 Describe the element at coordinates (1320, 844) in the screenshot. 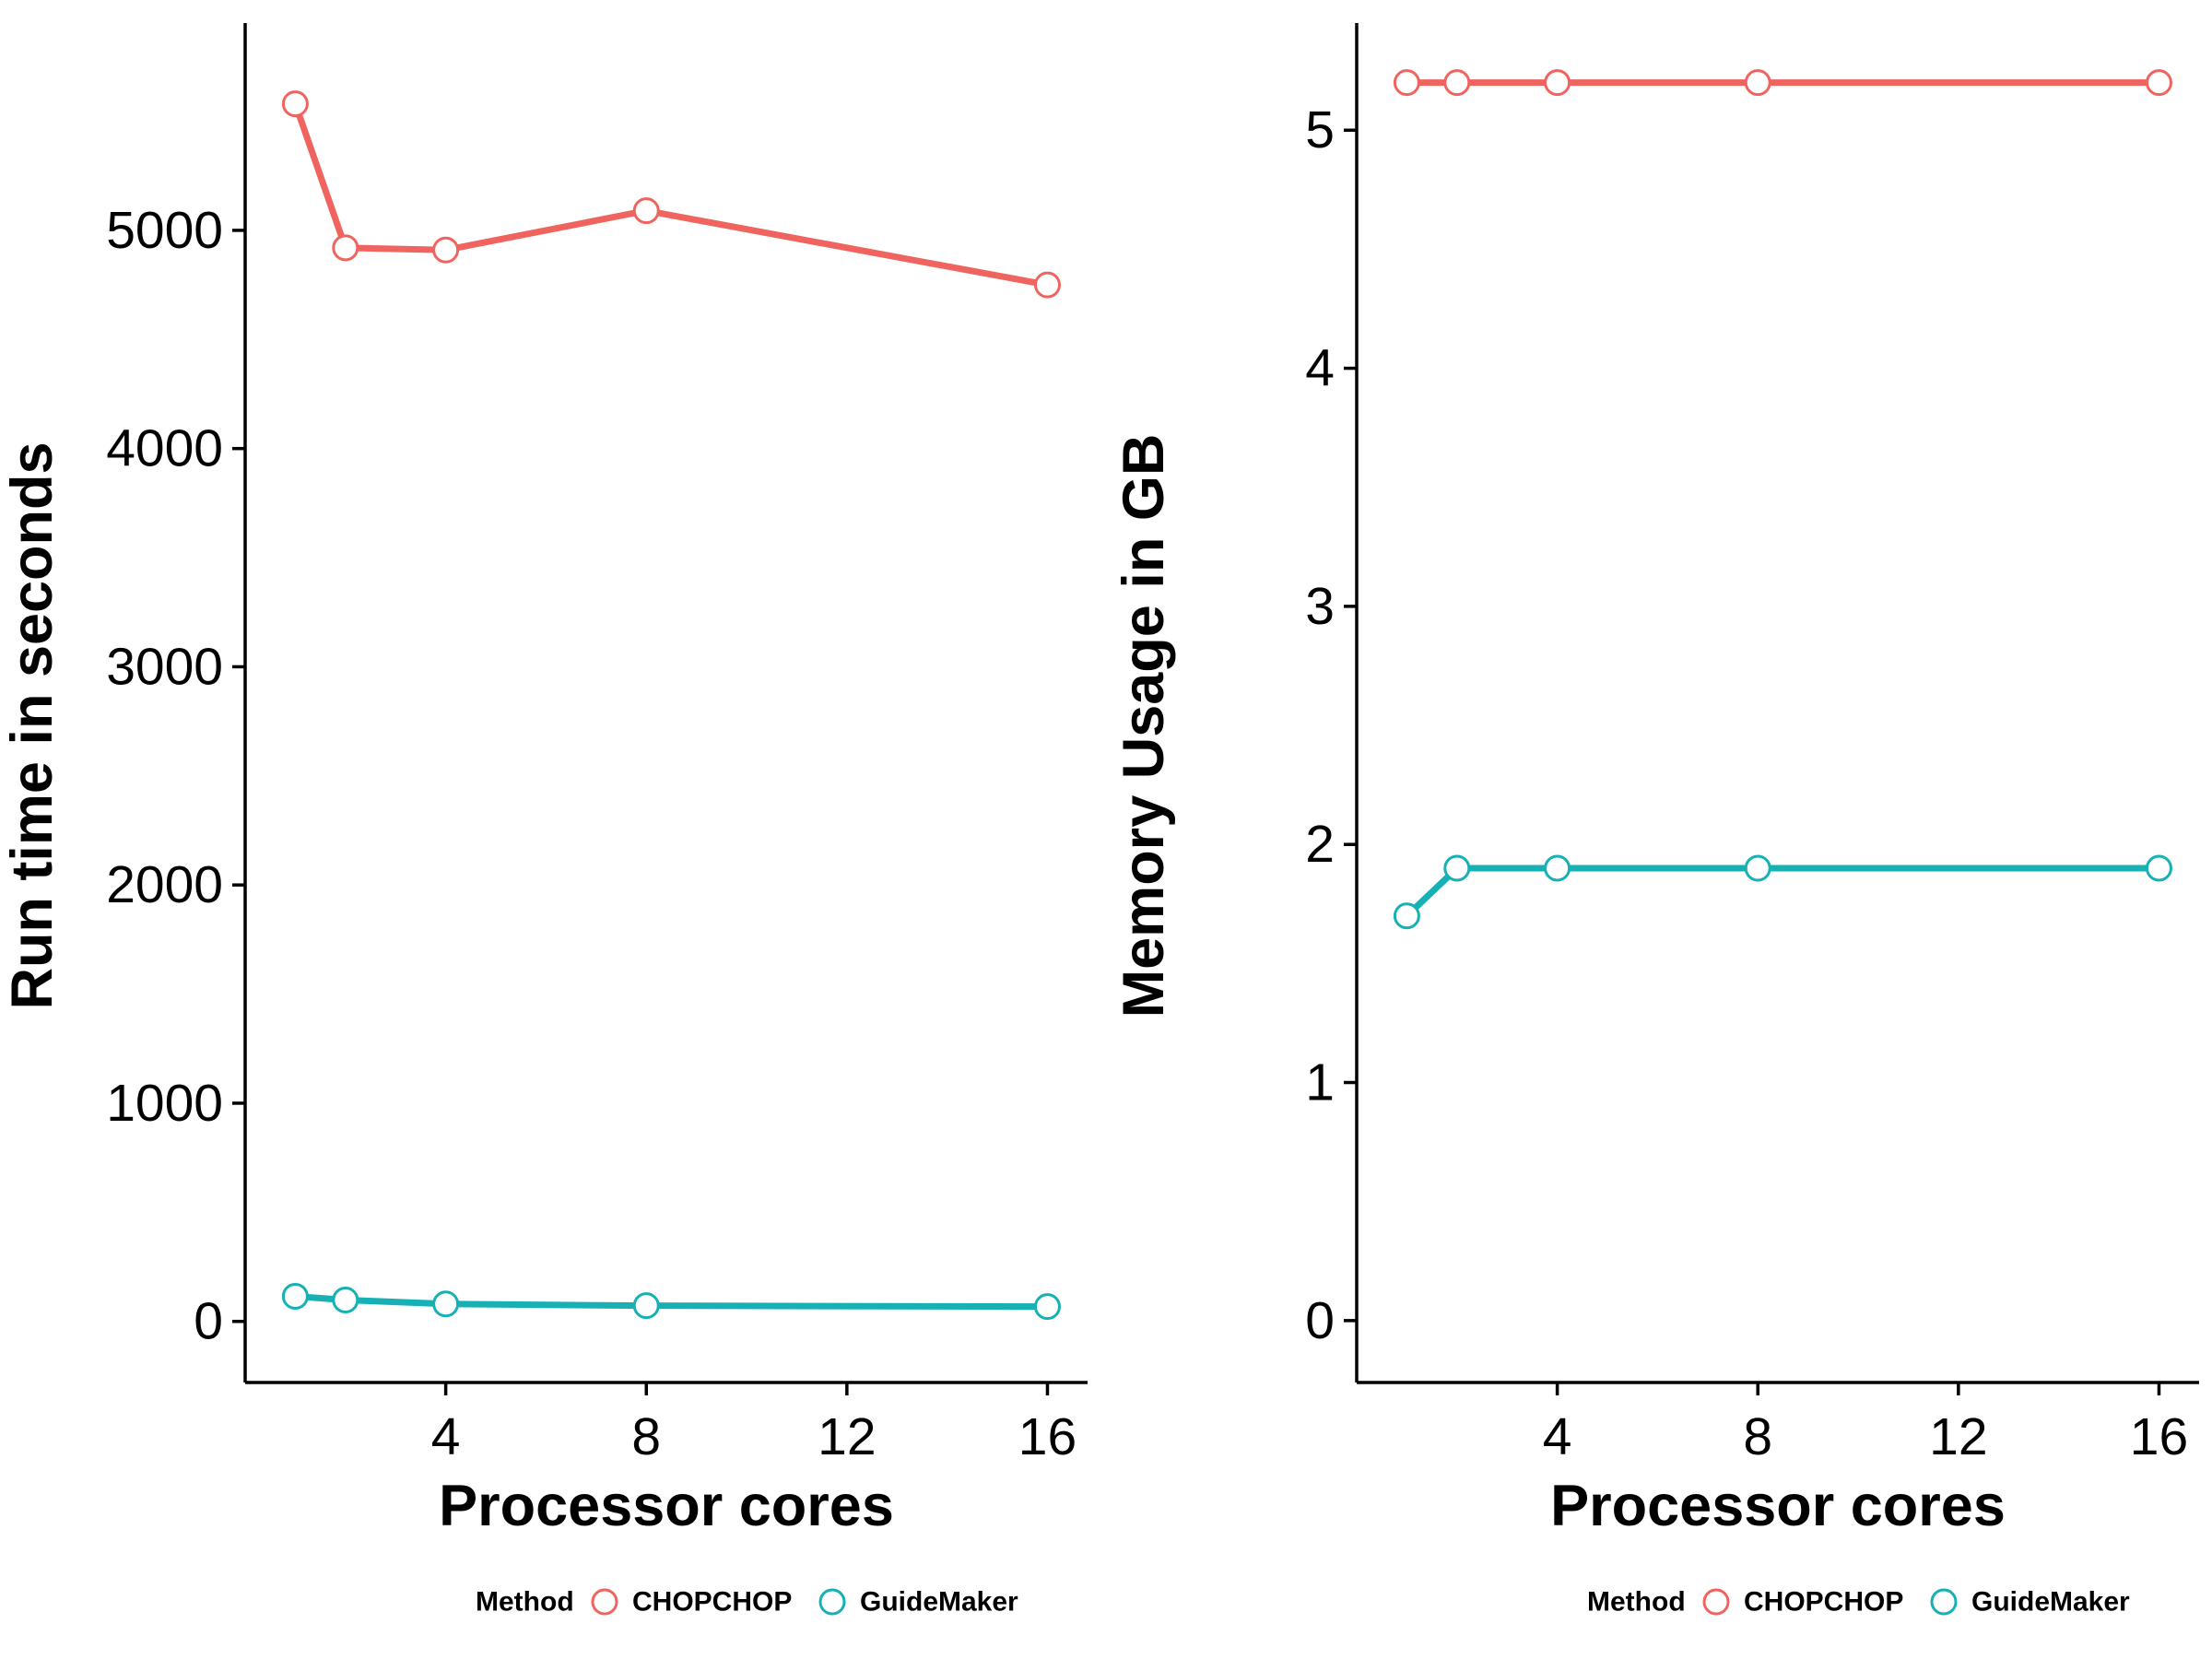

I see `y-tick-label: 2` at that location.